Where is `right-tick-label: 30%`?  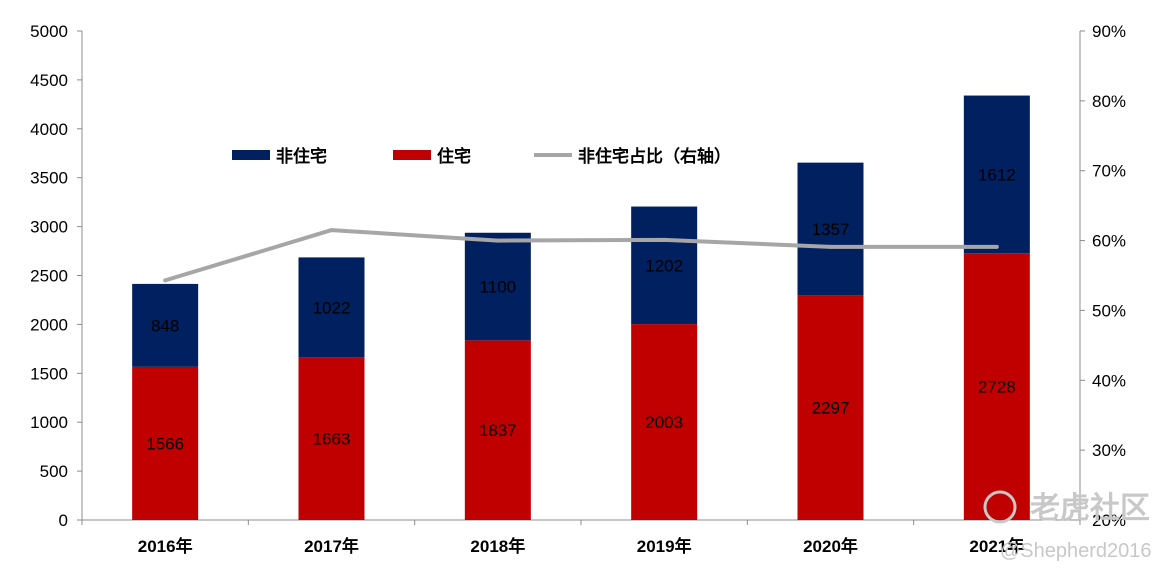 right-tick-label: 30% is located at coordinates (1109, 450).